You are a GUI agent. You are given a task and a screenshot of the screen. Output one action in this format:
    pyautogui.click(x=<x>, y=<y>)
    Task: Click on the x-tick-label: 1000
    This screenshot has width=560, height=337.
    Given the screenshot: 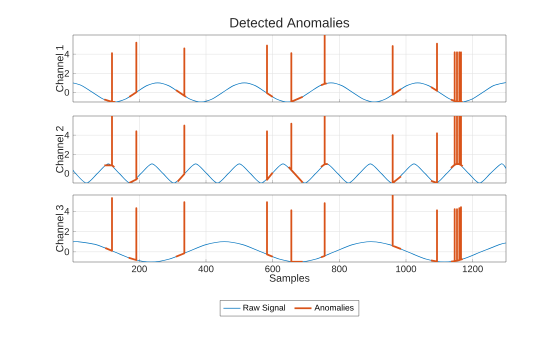 What is the action you would take?
    pyautogui.click(x=406, y=269)
    